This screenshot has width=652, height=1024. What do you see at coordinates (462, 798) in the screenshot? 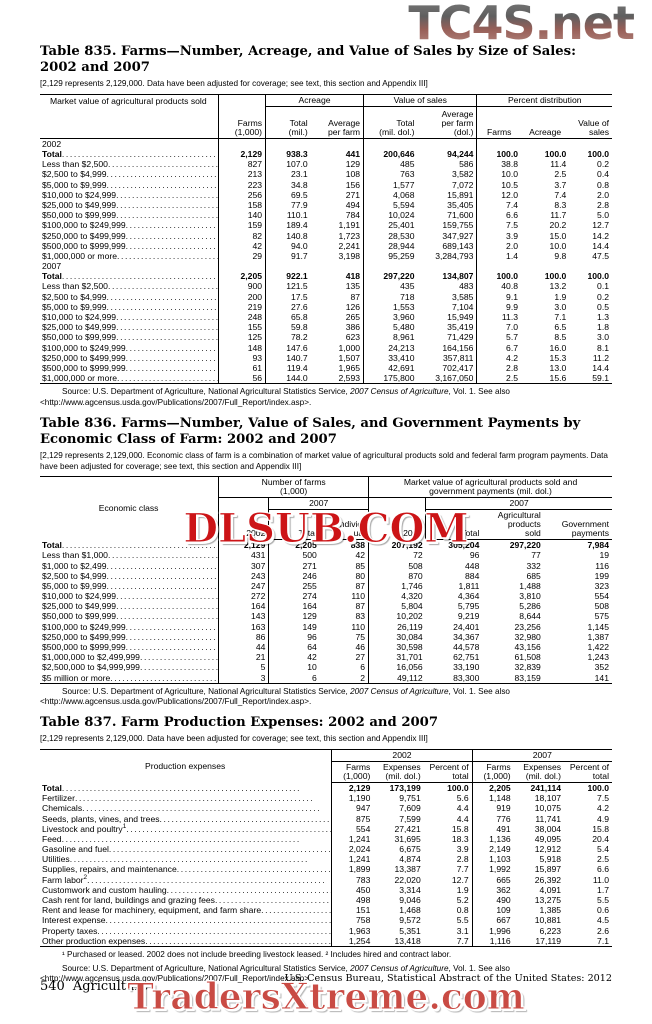
I see `data-cell: 5.6` at bounding box center [462, 798].